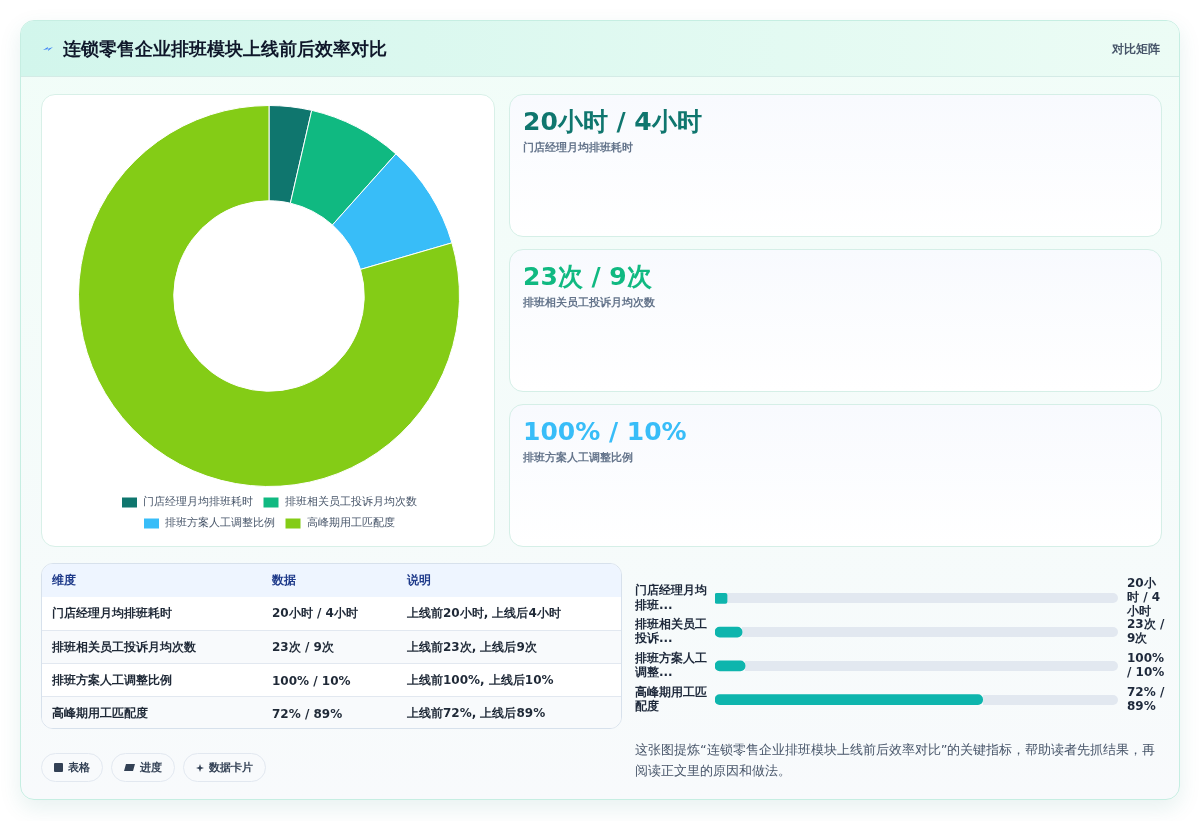 The width and height of the screenshot is (1201, 821). What do you see at coordinates (100, 713) in the screenshot?
I see `text: 高峰期用工匹配度` at bounding box center [100, 713].